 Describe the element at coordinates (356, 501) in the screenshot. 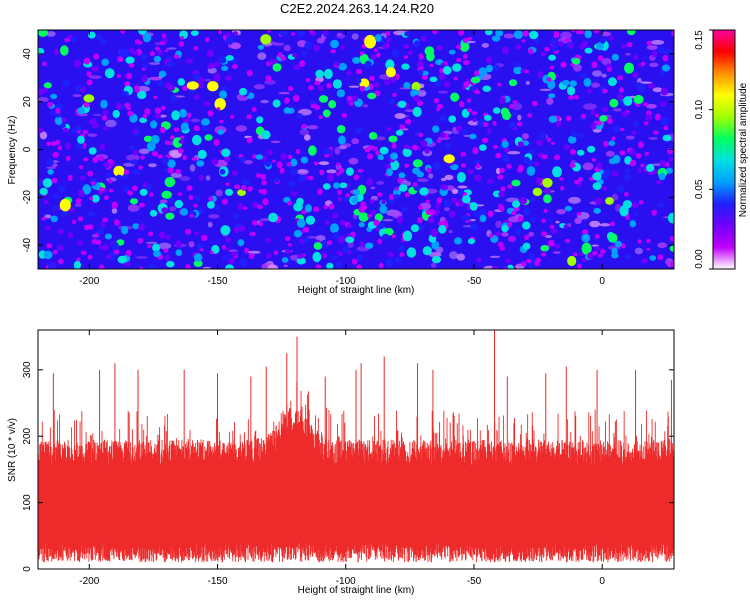

I see `snr-core-band` at that location.